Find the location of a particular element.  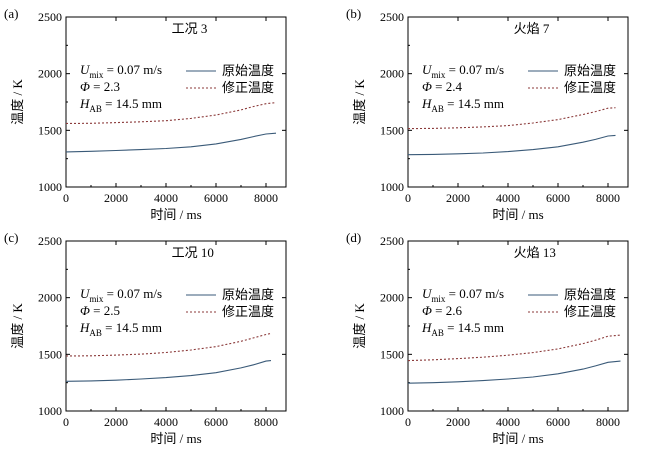

annotation-text: Φ = 2.6 is located at coordinates (442, 310).